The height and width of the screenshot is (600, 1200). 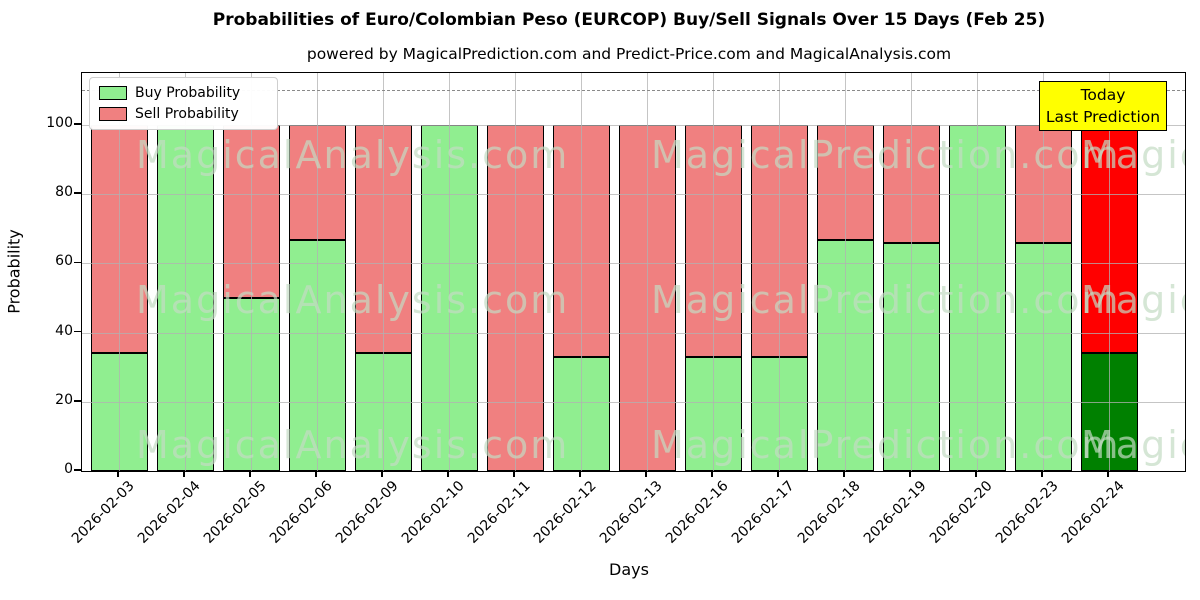 I want to click on today-annotation-line1: Today, so click(x=1103, y=94).